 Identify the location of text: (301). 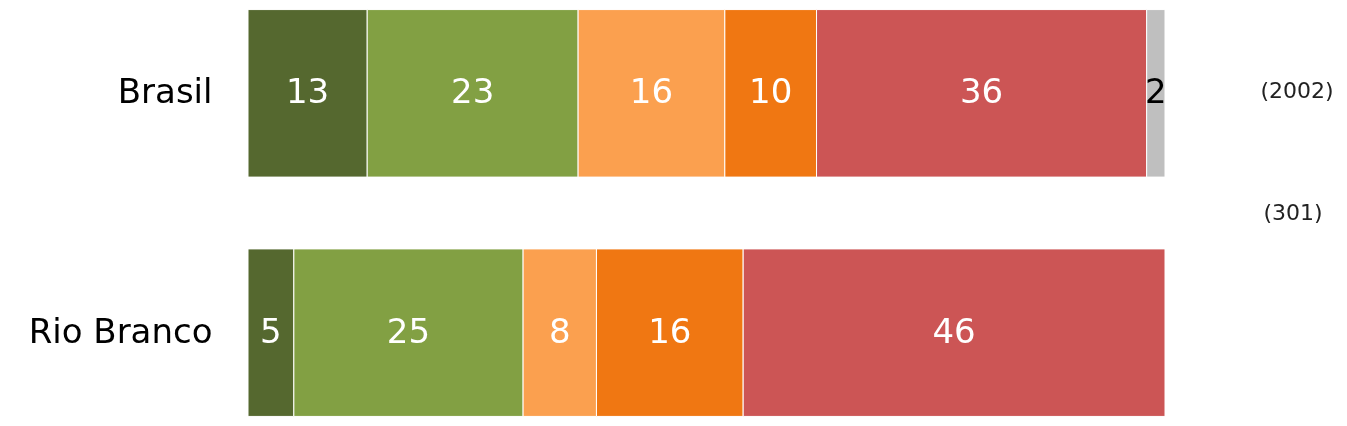
(1293, 212).